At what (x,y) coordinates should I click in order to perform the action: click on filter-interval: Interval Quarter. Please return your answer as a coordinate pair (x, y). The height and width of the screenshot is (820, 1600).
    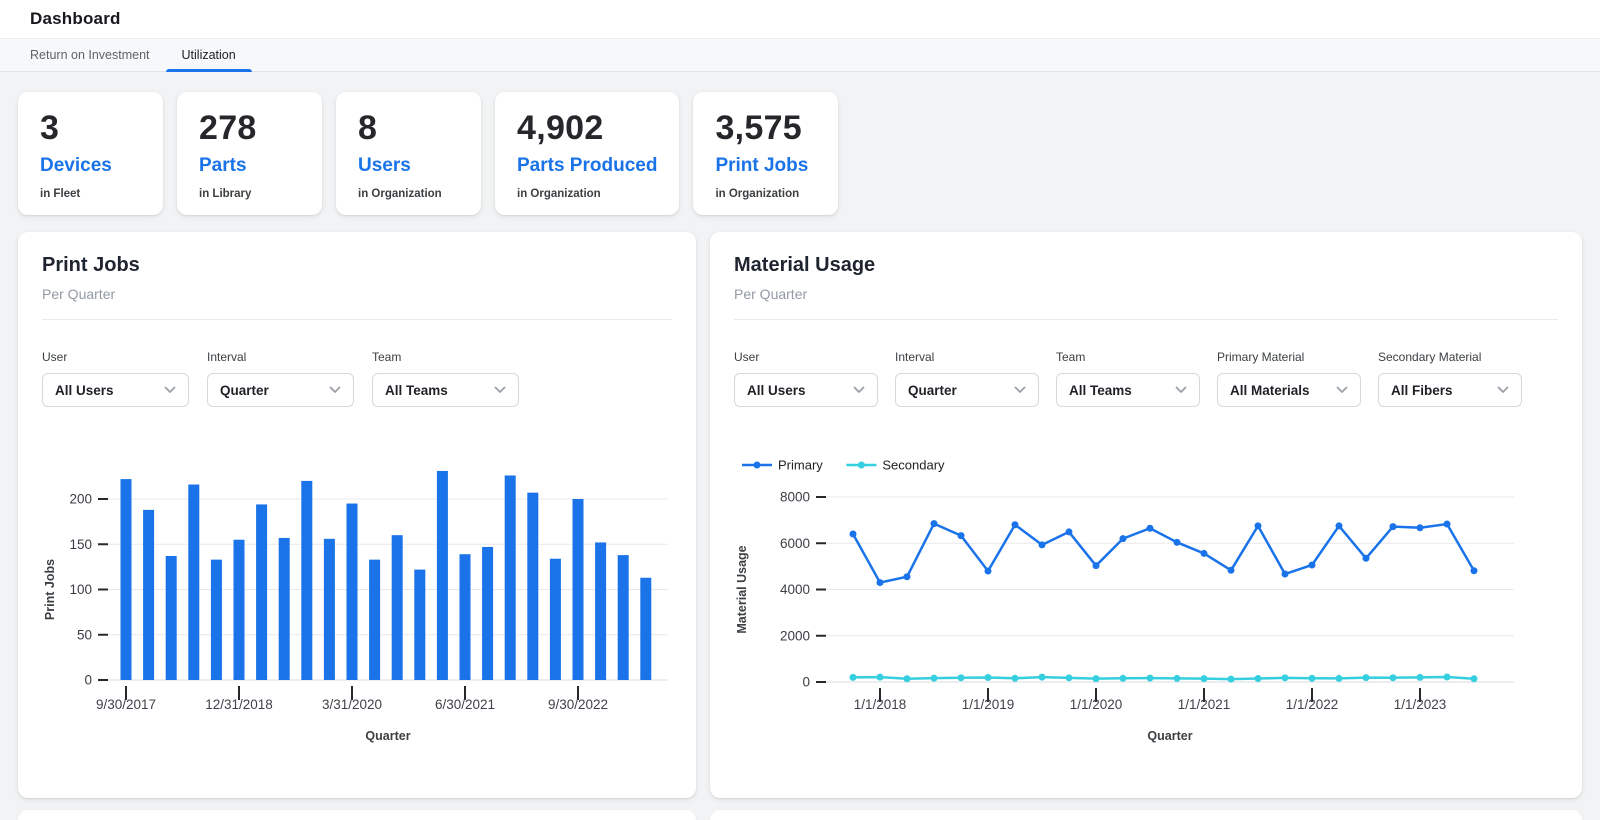
    Looking at the image, I should click on (280, 379).